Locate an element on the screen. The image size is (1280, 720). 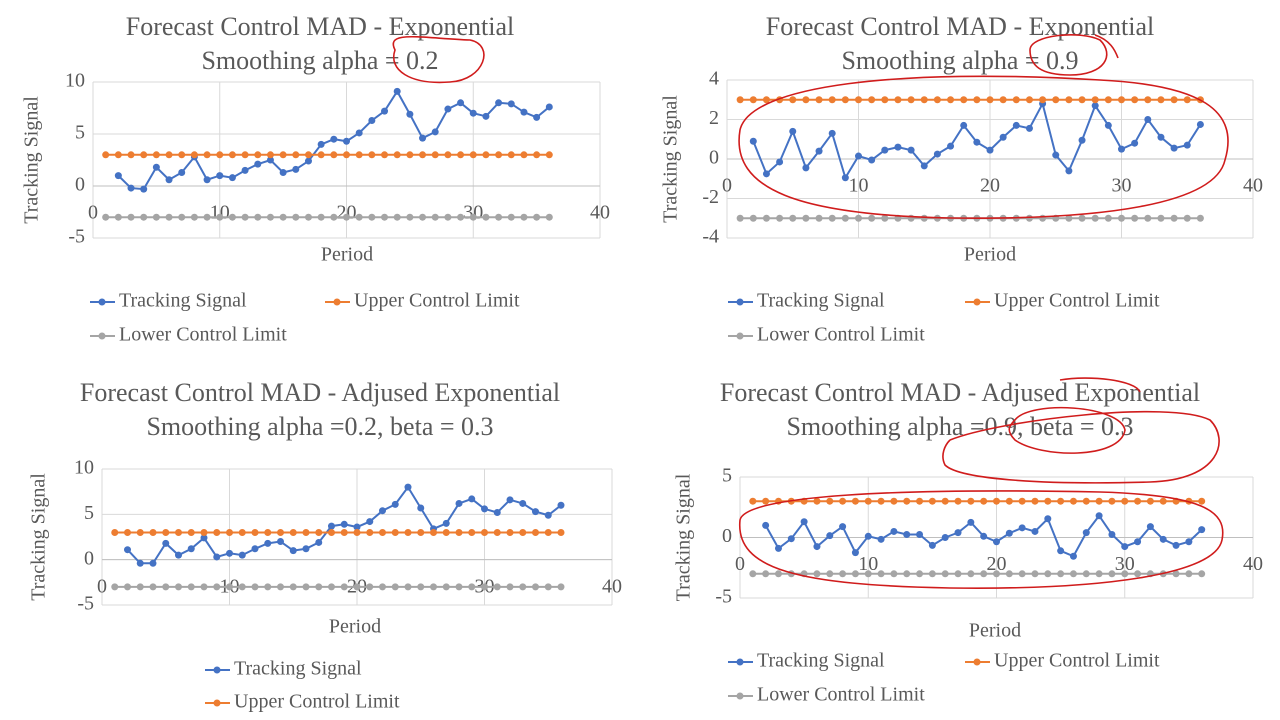
y-tick-label: 5 is located at coordinates (727, 476).